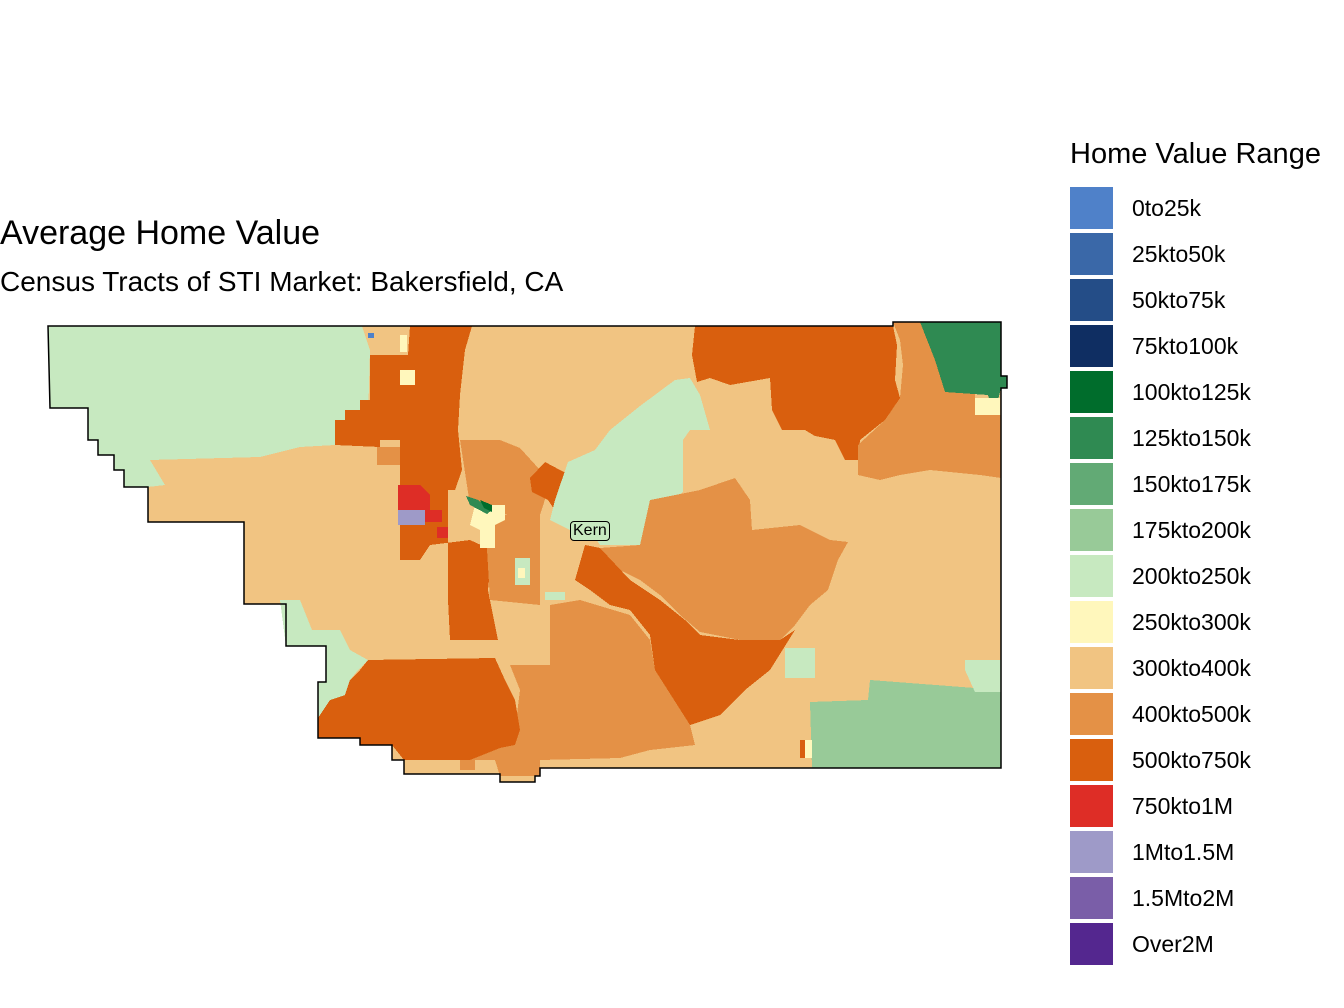  I want to click on legend-item: 250kto300k, so click(1195, 622).